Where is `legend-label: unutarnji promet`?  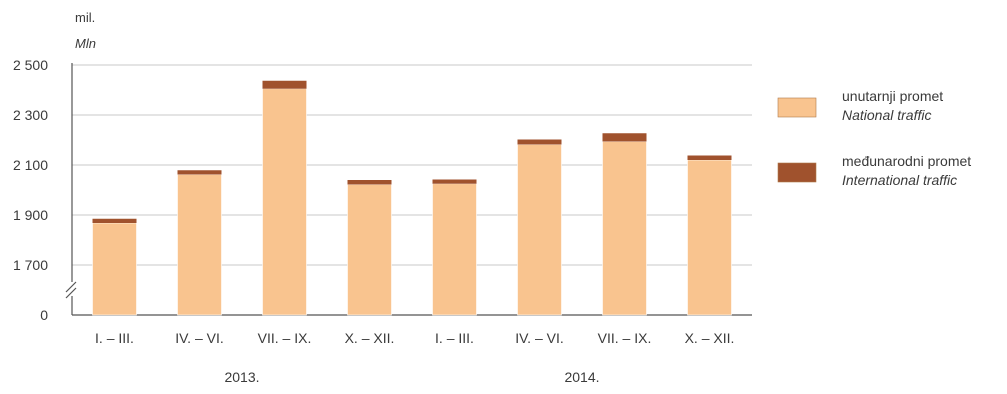 legend-label: unutarnji promet is located at coordinates (892, 96).